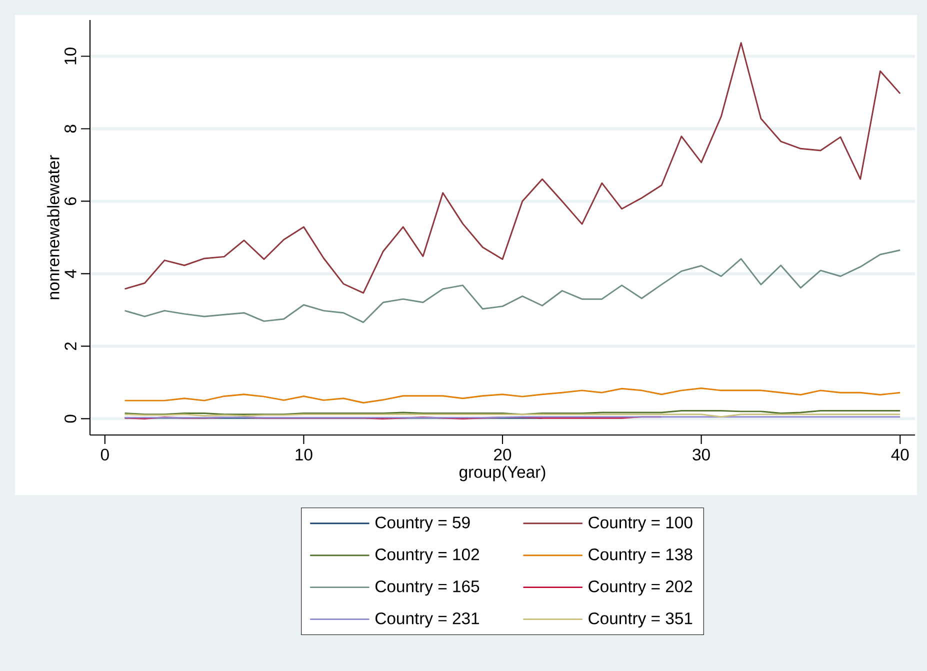 Image resolution: width=927 pixels, height=671 pixels. Describe the element at coordinates (640, 524) in the screenshot. I see `legend-label: Country = 100` at that location.